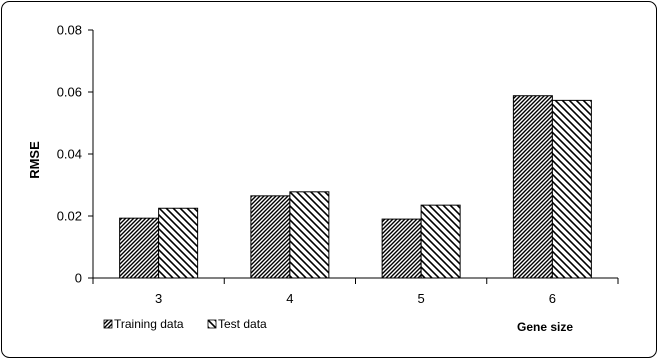 The width and height of the screenshot is (658, 360). I want to click on x-tick-label: 4, so click(289, 298).